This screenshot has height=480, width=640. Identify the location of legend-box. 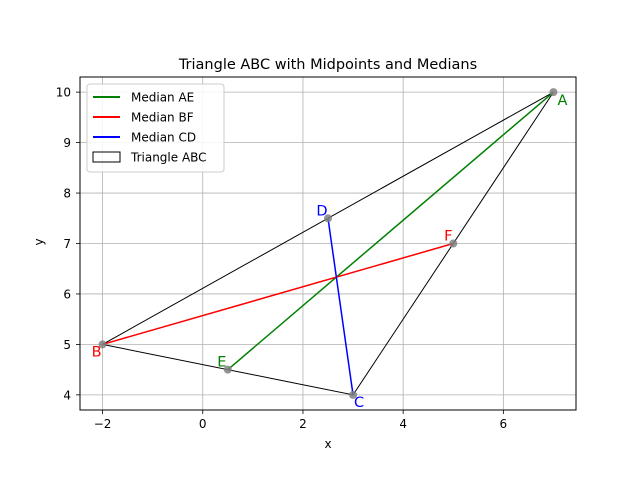
(155, 128).